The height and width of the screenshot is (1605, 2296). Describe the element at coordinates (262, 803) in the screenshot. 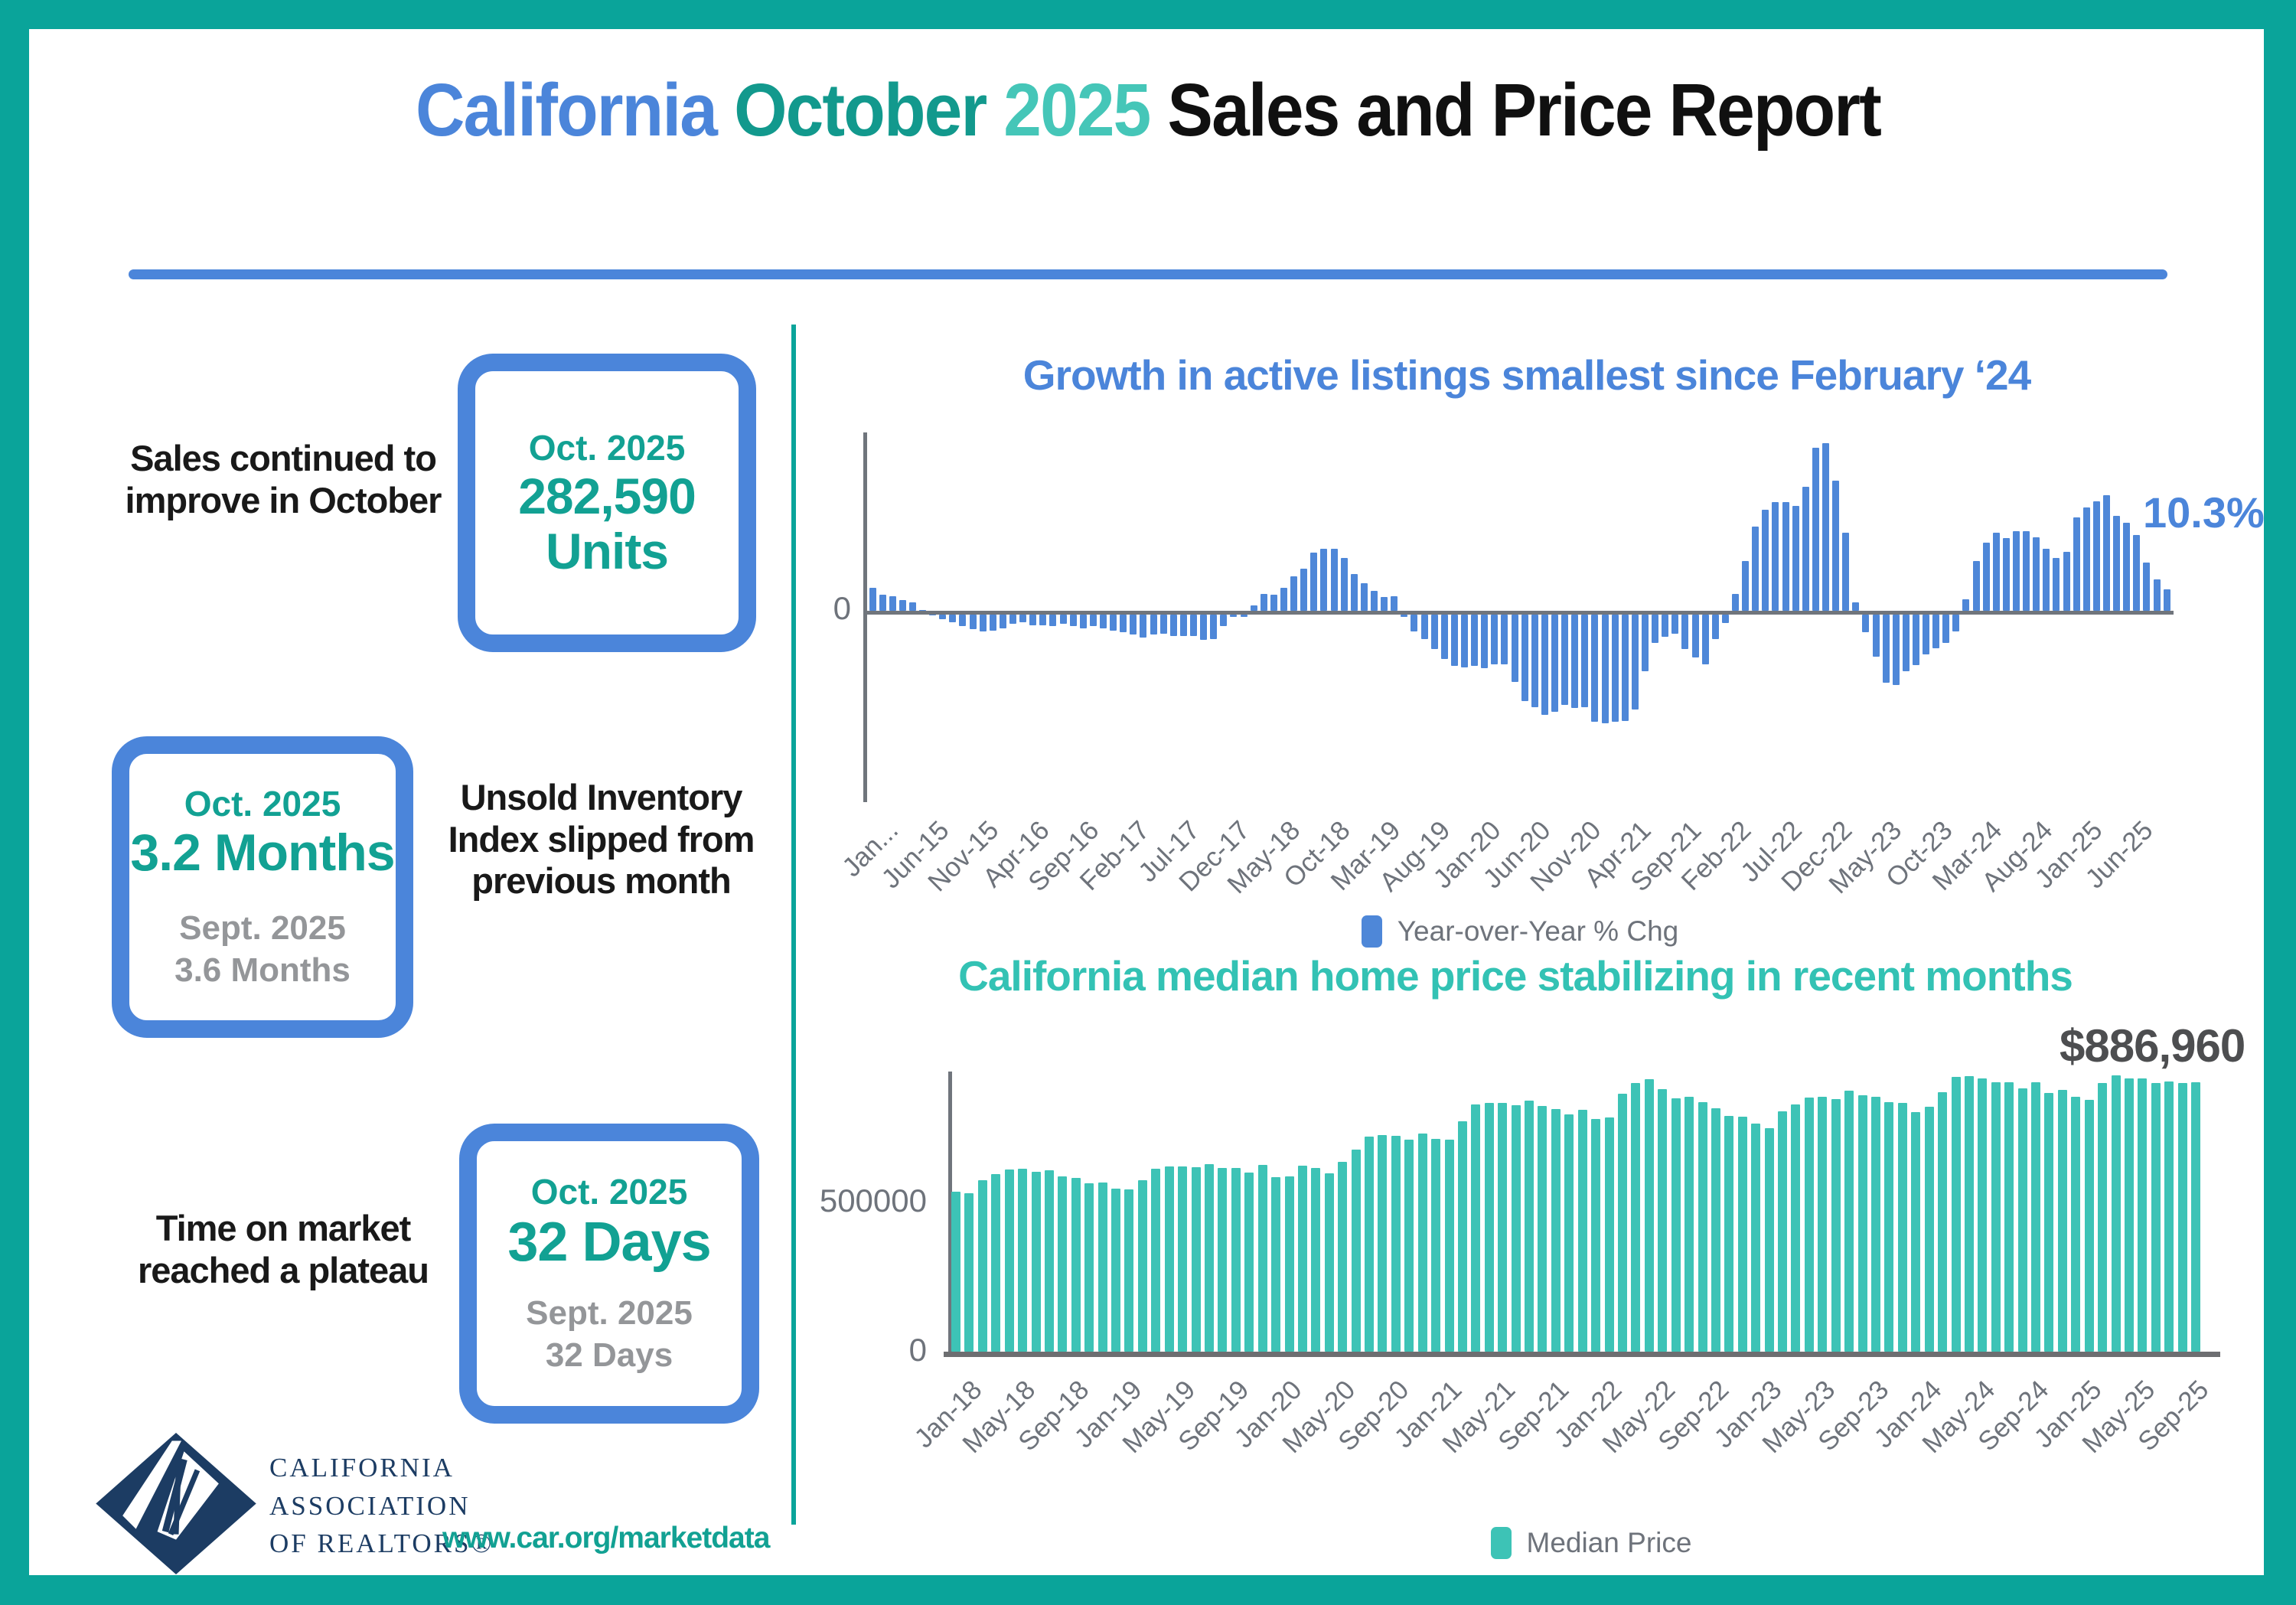

I see `stat-inventory-period: Oct. 2025` at that location.